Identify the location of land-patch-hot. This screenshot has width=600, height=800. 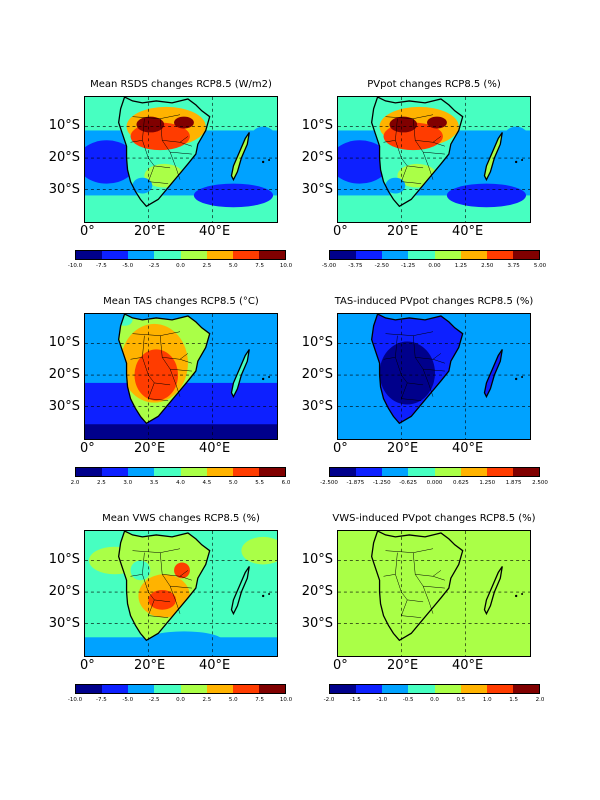
(162, 600).